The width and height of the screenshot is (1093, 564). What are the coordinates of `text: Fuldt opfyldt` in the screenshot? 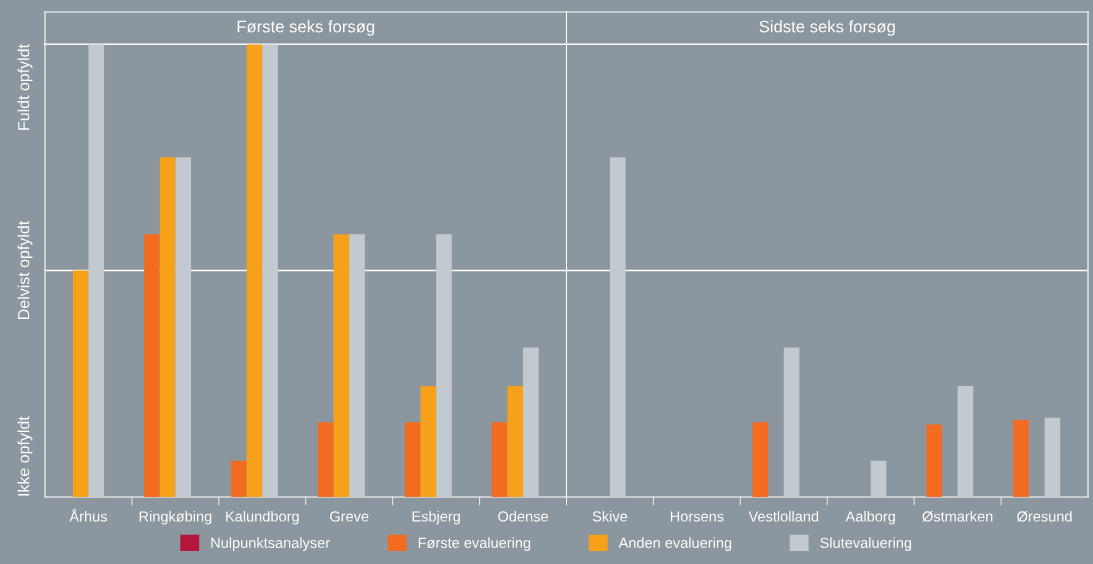 It's located at (25, 87).